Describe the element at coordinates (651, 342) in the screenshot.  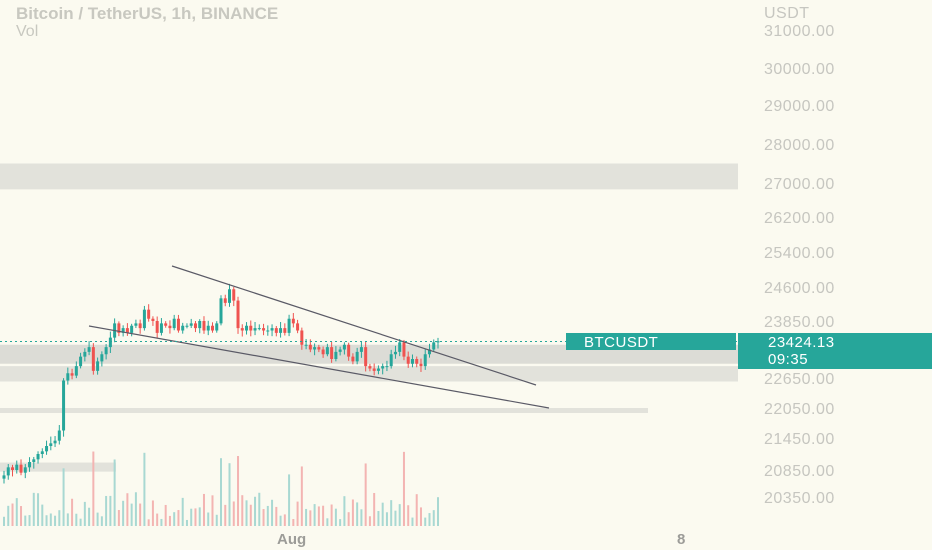
I see `symbol-badge: BTCUSDT` at that location.